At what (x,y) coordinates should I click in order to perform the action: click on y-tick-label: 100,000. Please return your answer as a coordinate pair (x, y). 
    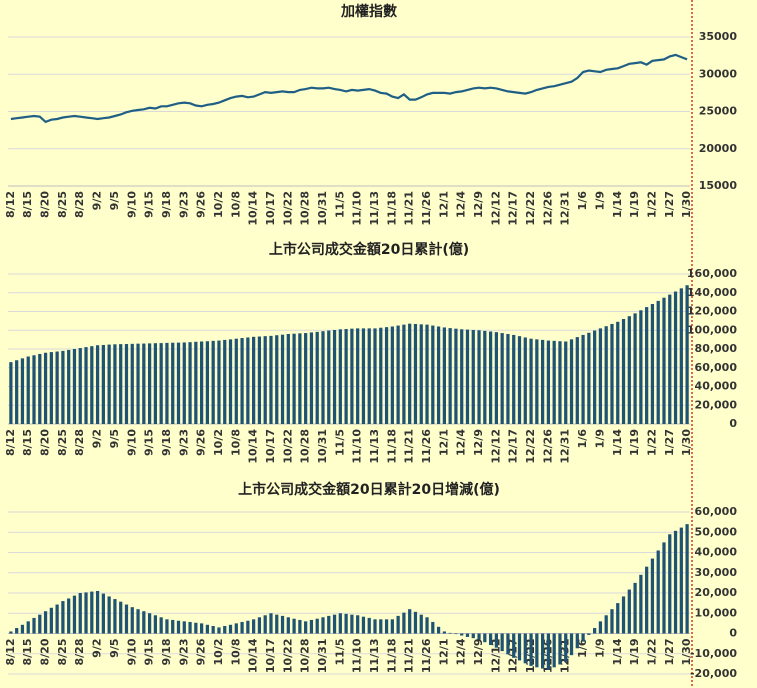
    Looking at the image, I should click on (712, 329).